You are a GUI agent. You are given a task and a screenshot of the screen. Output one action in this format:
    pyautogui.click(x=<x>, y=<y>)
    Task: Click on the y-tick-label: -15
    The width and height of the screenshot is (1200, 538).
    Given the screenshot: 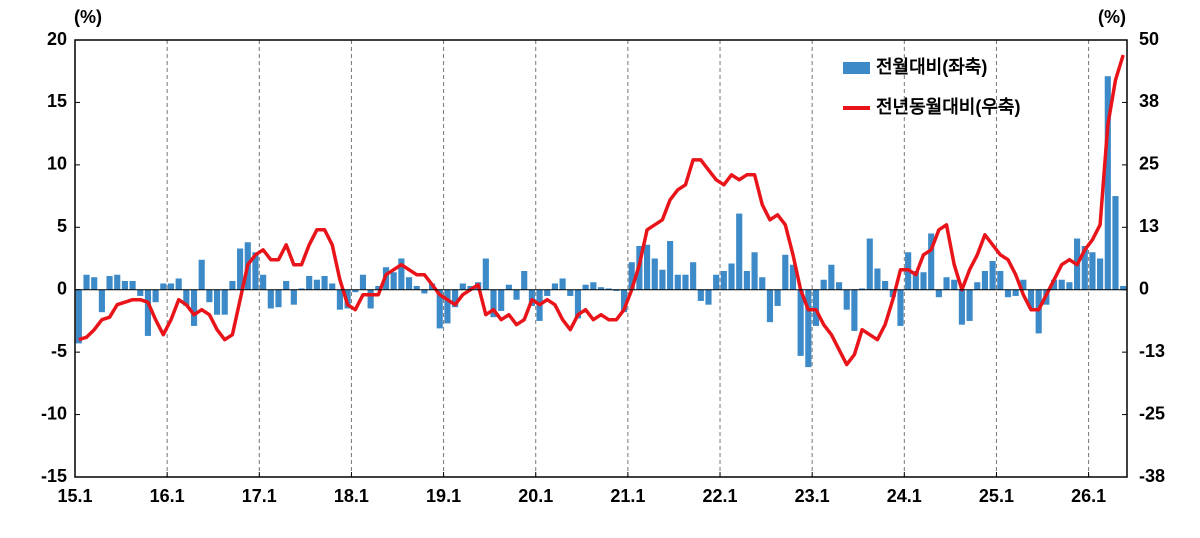 What is the action you would take?
    pyautogui.click(x=54, y=476)
    